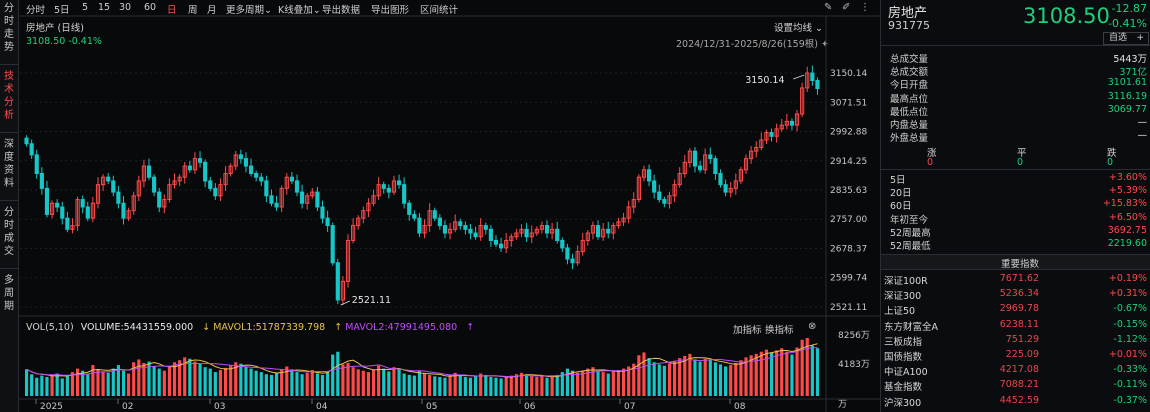 This screenshot has height=412, width=1150. I want to click on vol-title: VOL(5,10), so click(50, 327).